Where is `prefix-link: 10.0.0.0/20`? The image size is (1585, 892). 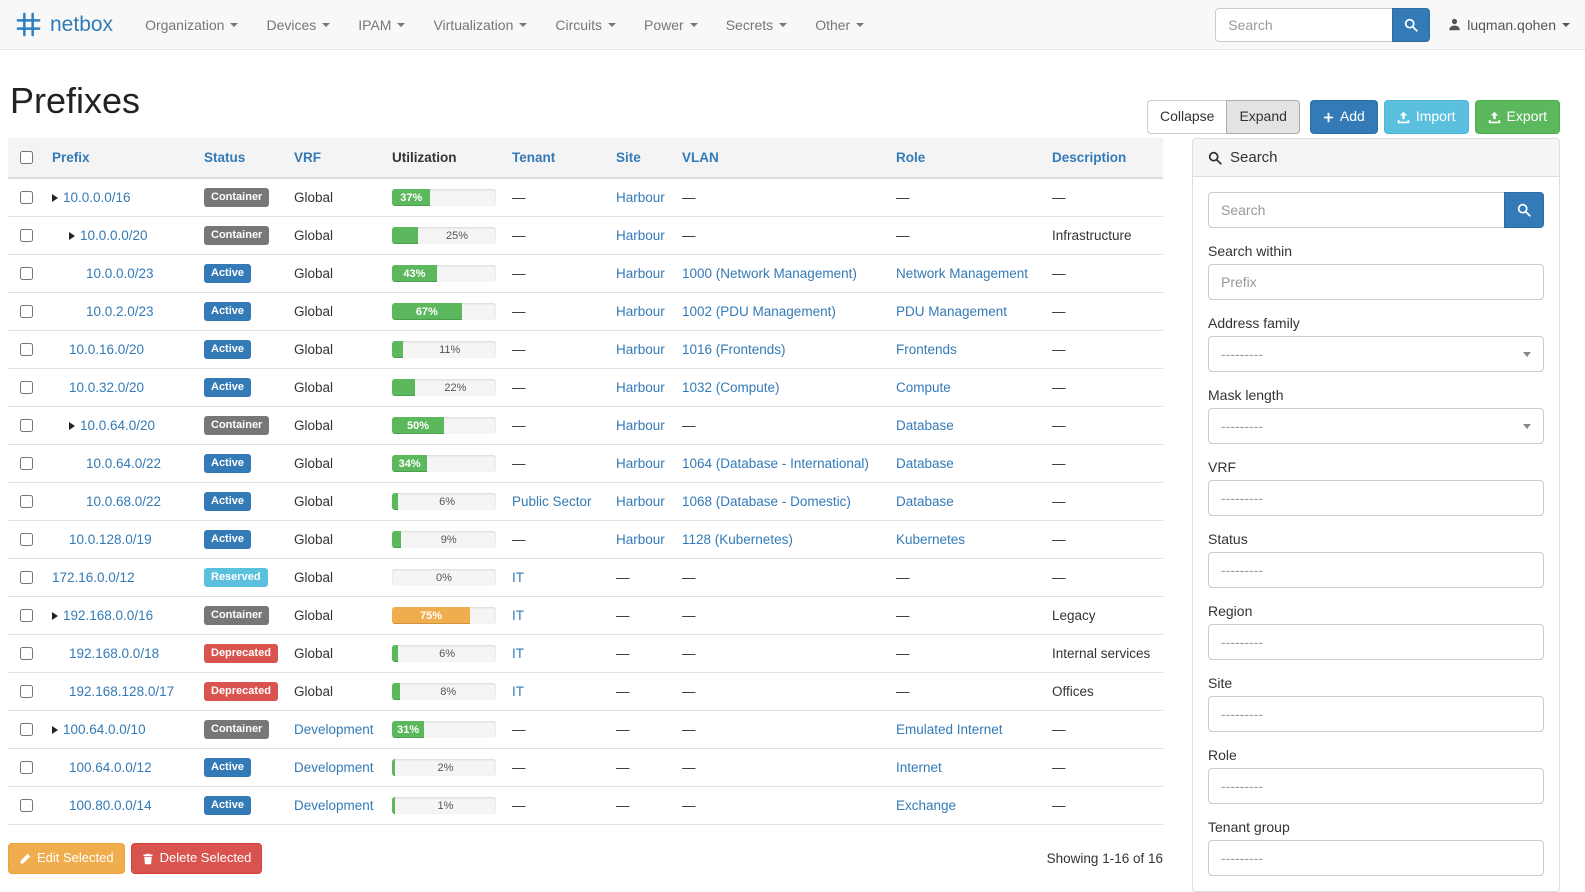
prefix-link: 10.0.0.0/20 is located at coordinates (114, 235).